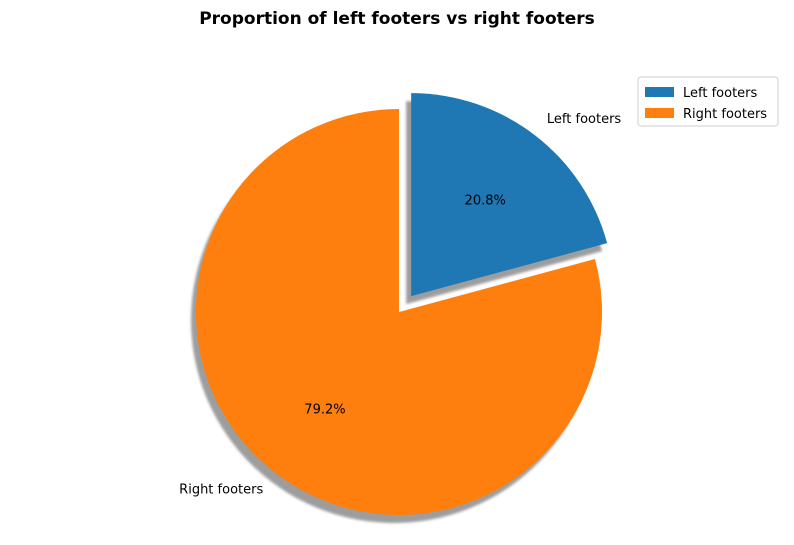  I want to click on legend: Left footers Right footers, so click(708, 101).